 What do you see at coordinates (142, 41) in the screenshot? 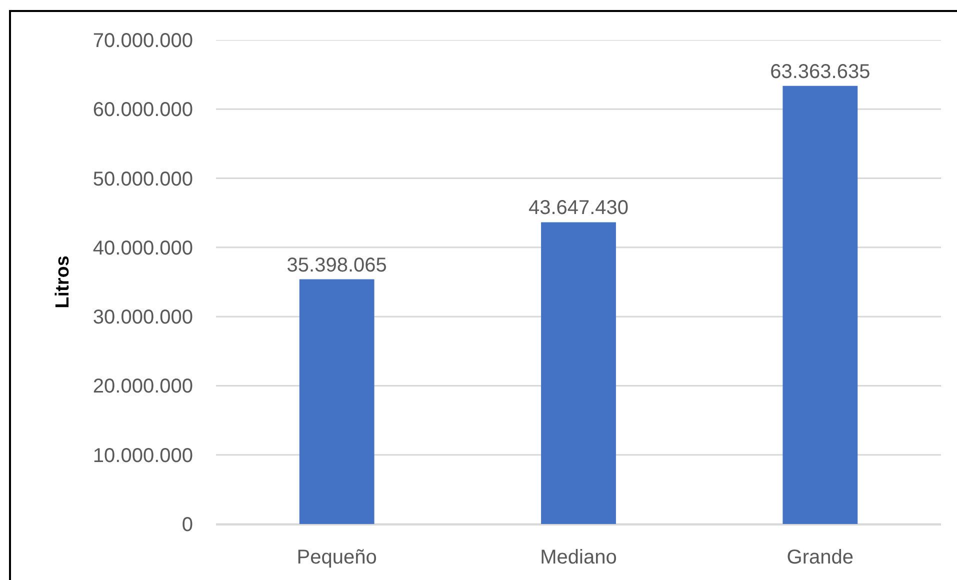
I see `y-tick-label: 70.000.000` at bounding box center [142, 41].